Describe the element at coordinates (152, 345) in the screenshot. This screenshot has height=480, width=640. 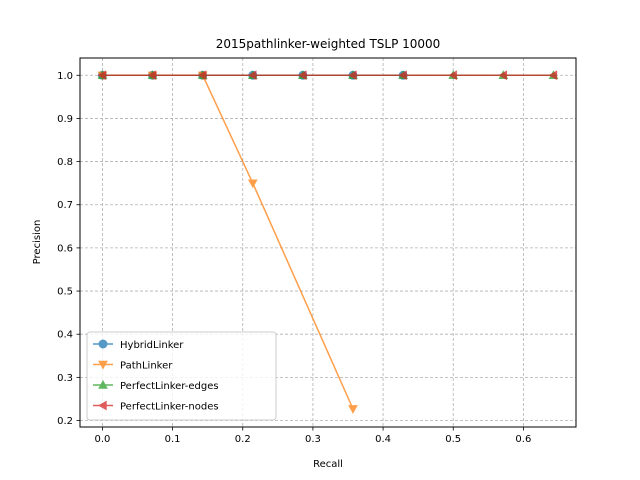
I see `legend-label: HybridLinker` at that location.